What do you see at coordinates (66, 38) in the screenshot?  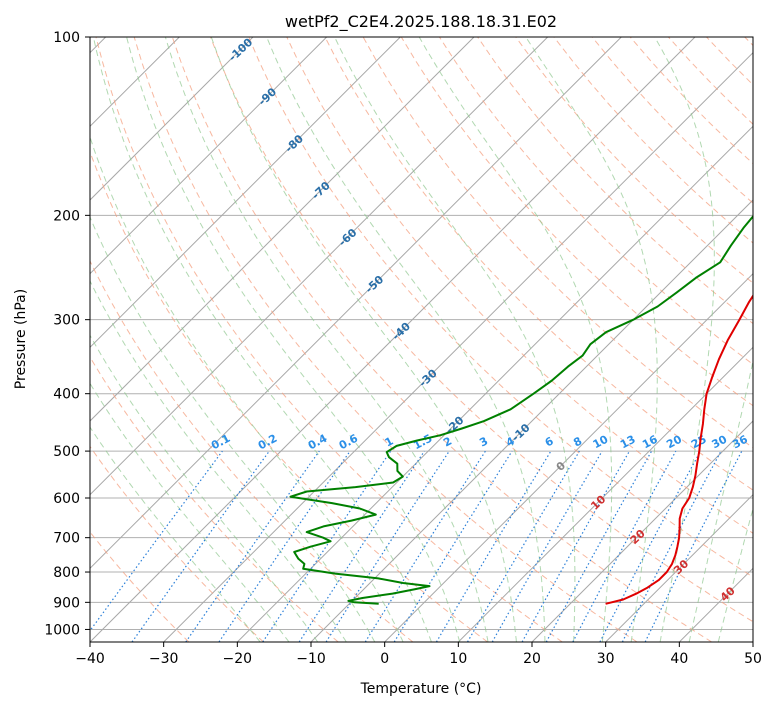 I see `y-tick-label: 100` at bounding box center [66, 38].